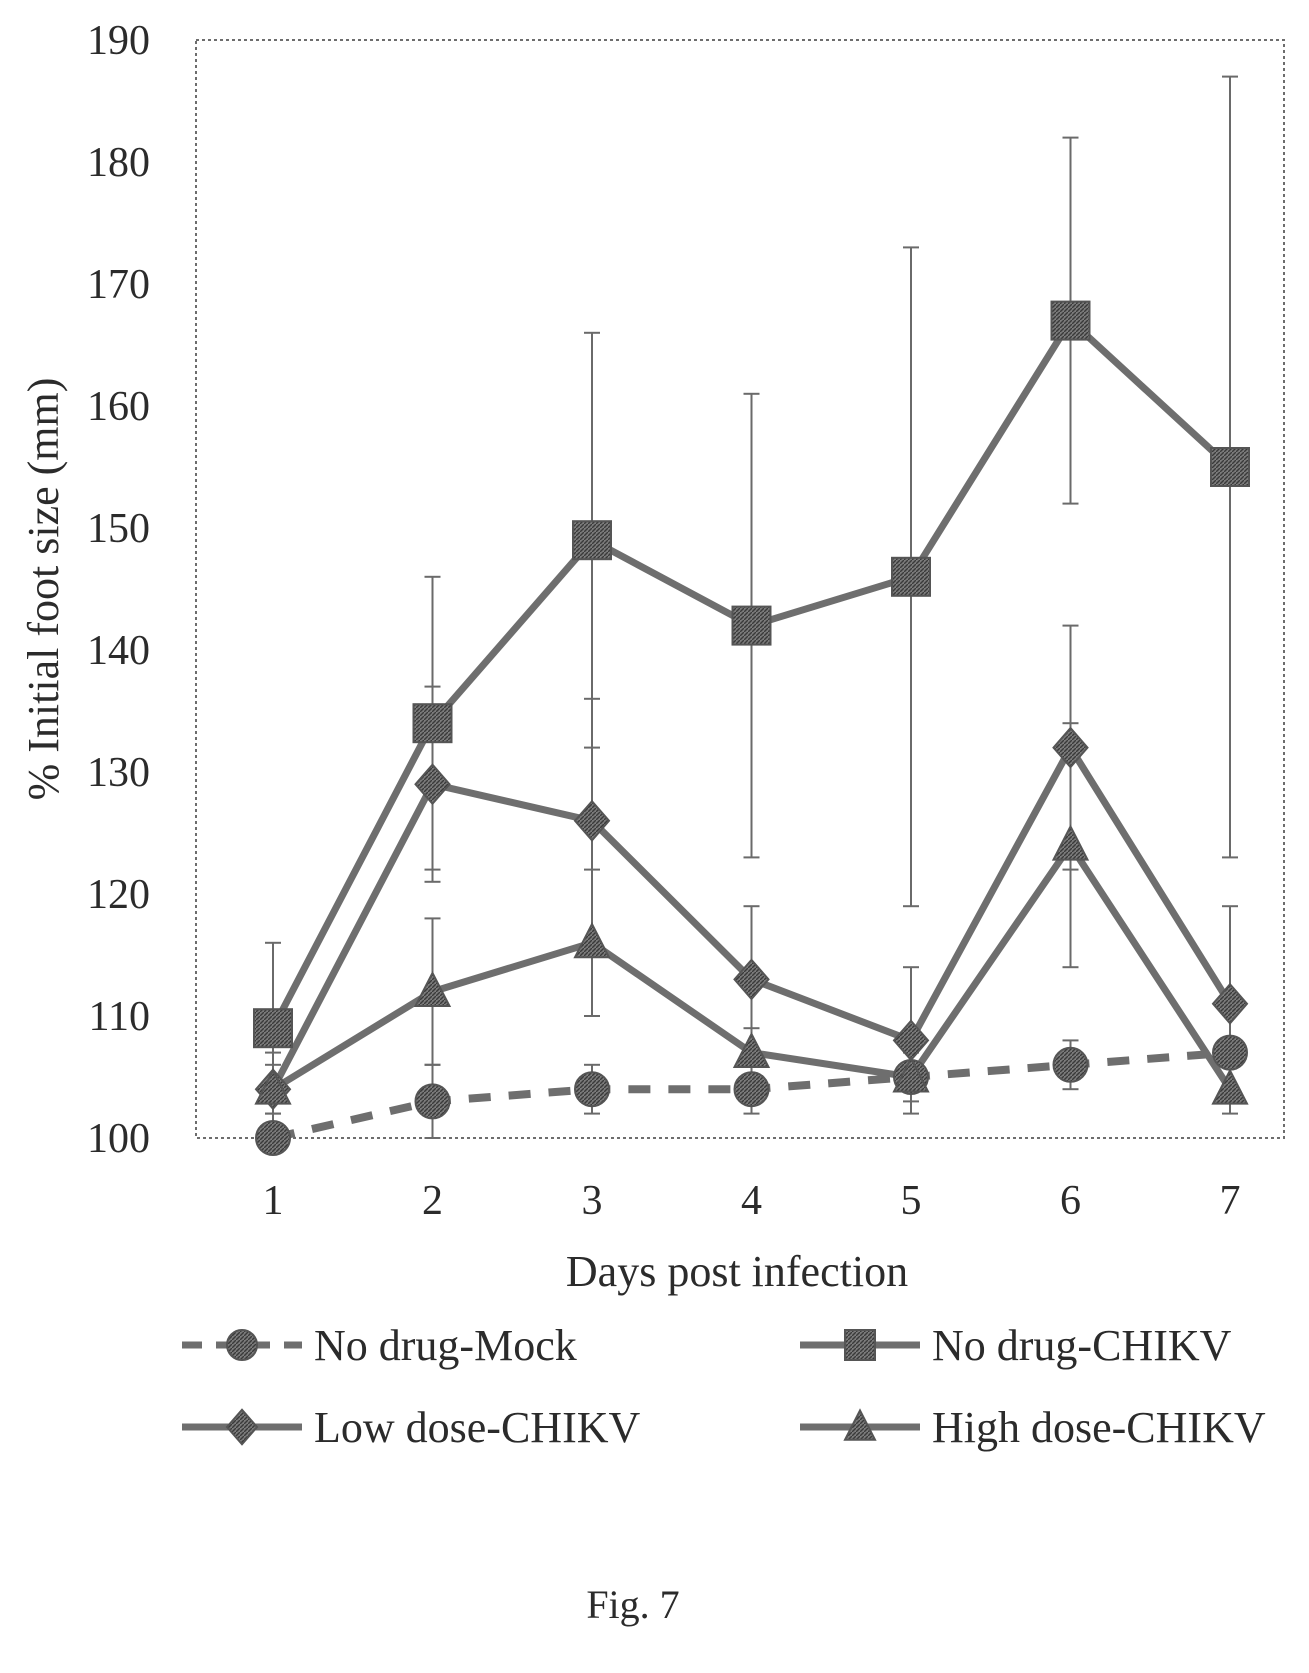 Image resolution: width=1309 pixels, height=1673 pixels. Describe the element at coordinates (1230, 1201) in the screenshot. I see `x-tick-label: 7` at that location.